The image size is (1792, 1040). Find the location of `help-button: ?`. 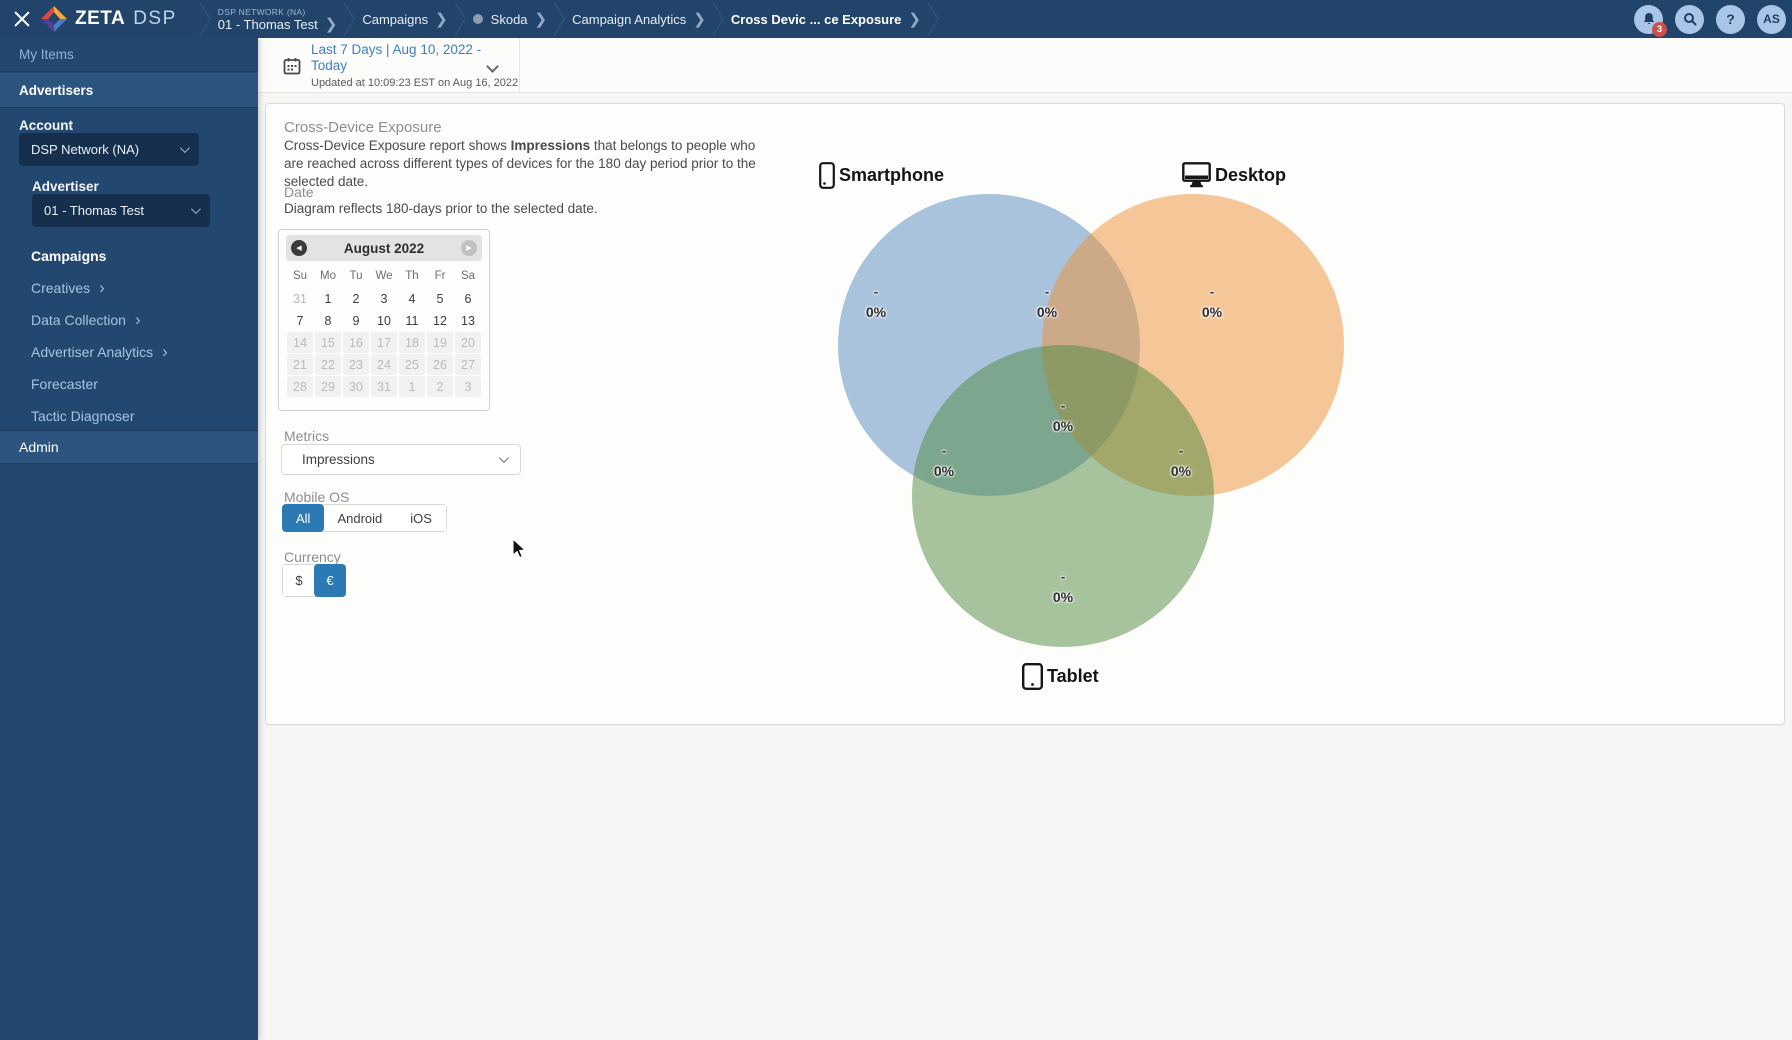

help-button: ? is located at coordinates (1730, 19).